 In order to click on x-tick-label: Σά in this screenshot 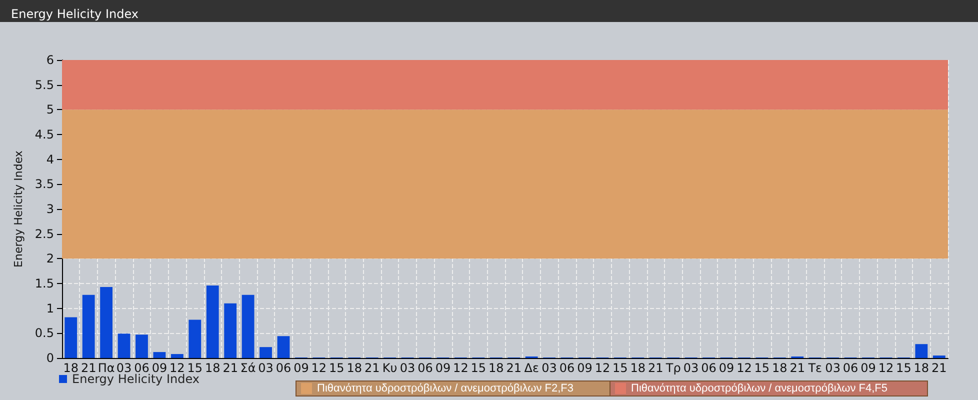, I will do `click(248, 368)`.